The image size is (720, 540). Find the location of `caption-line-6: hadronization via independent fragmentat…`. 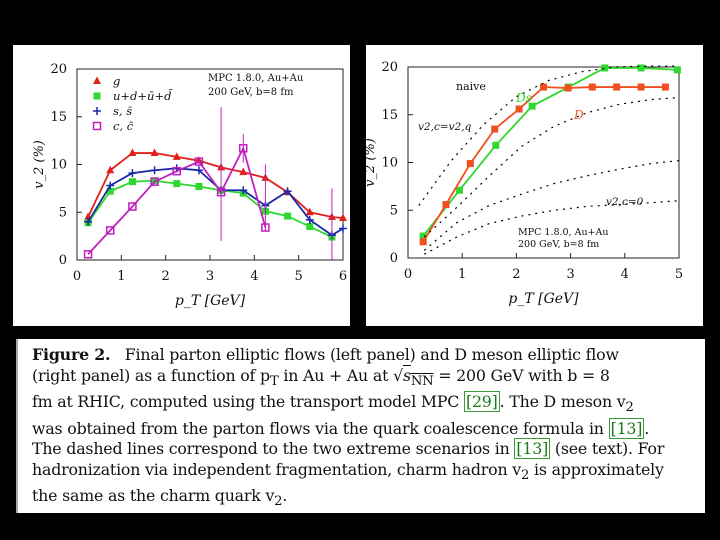

caption-line-6: hadronization via independent fragmentat… is located at coordinates (276, 469).